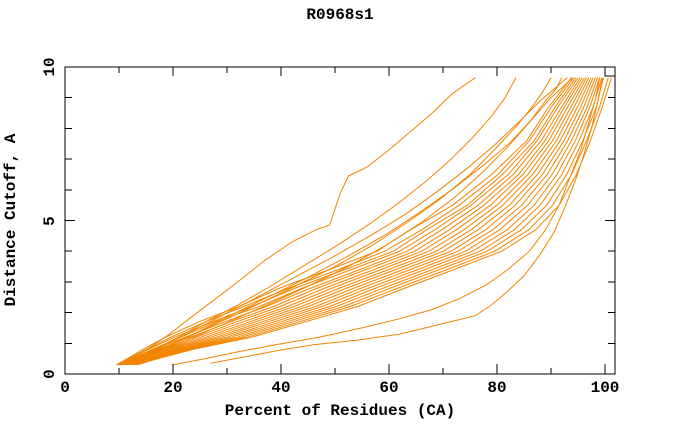  Describe the element at coordinates (50, 374) in the screenshot. I see `y-tick-label: 0` at that location.